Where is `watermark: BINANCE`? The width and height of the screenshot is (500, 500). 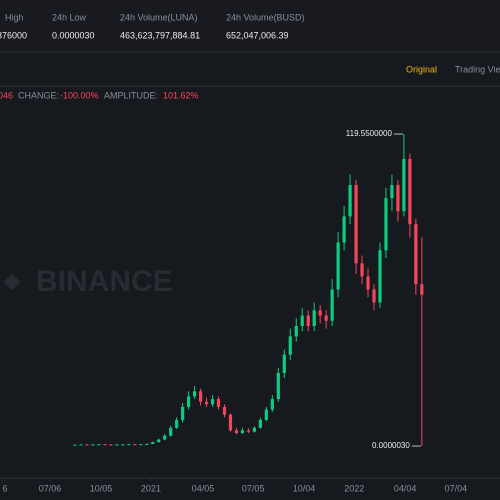
watermark: BINANCE is located at coordinates (88, 281).